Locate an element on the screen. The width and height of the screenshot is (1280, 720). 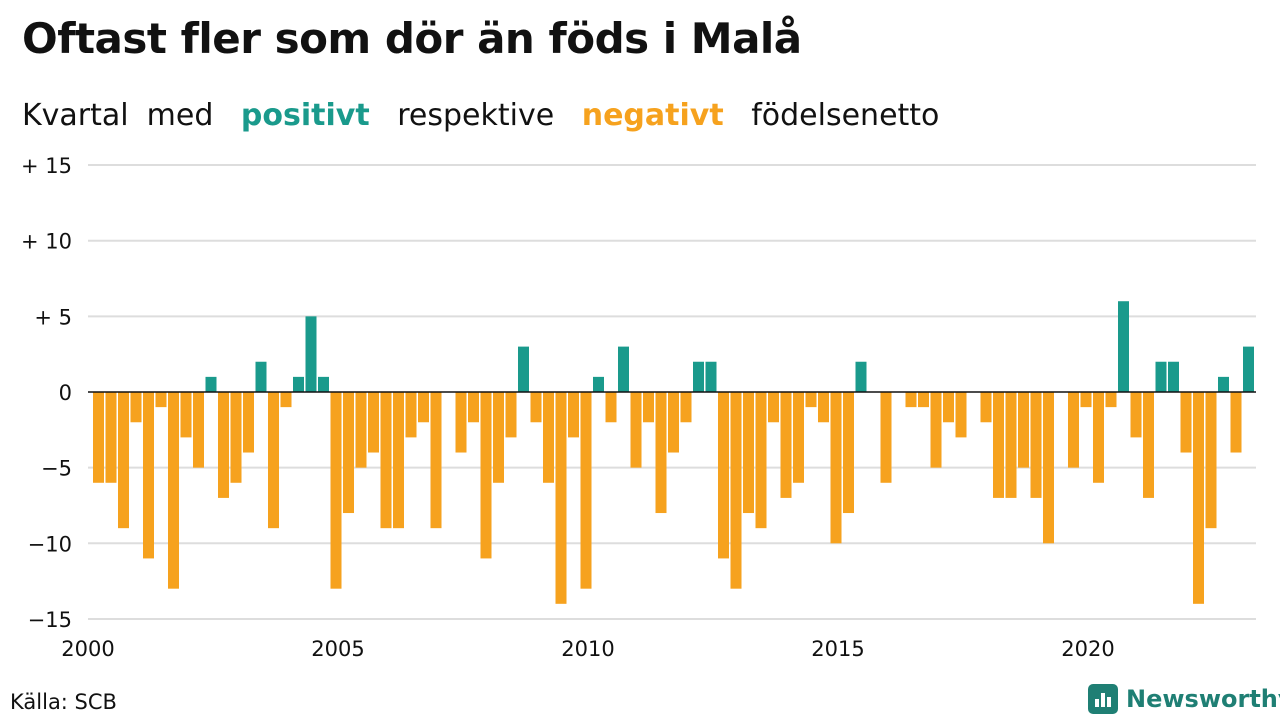
y-tick-label: −15 is located at coordinates (50, 620).